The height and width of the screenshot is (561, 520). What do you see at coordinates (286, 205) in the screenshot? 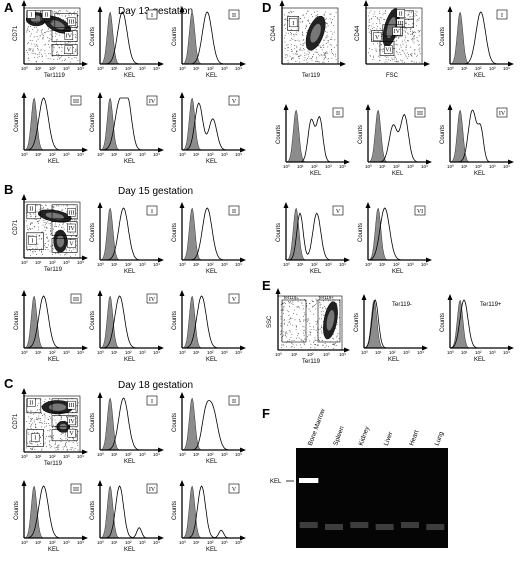
I see `histogram-d-v-yaxis-head` at bounding box center [286, 205].